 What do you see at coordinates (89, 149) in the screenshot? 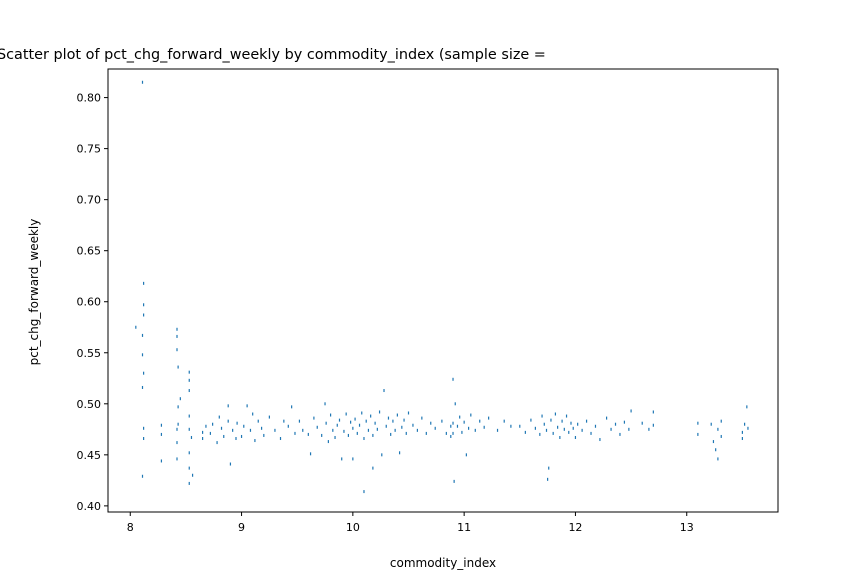
I see `y-tick-label: 0.75` at bounding box center [89, 149].